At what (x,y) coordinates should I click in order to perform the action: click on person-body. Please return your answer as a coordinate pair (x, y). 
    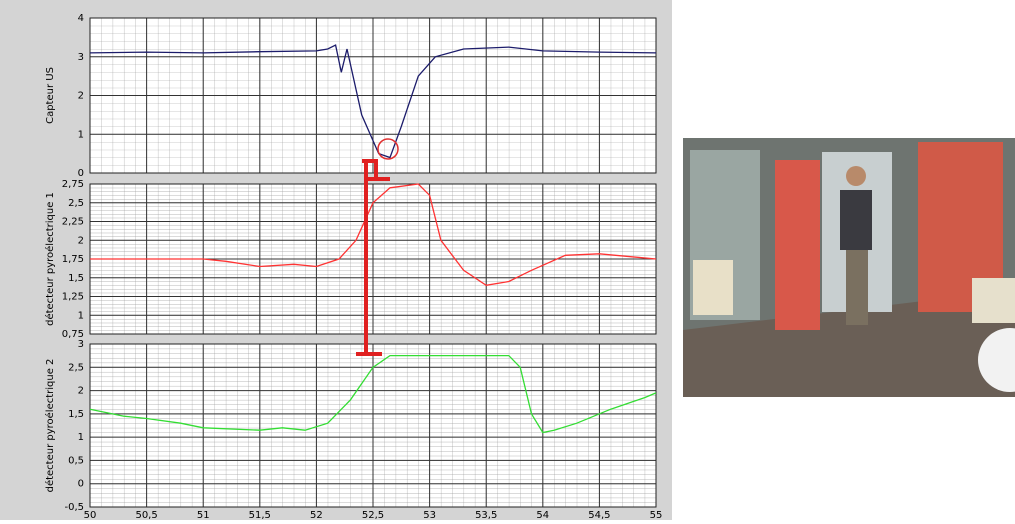
    Looking at the image, I should click on (856, 220).